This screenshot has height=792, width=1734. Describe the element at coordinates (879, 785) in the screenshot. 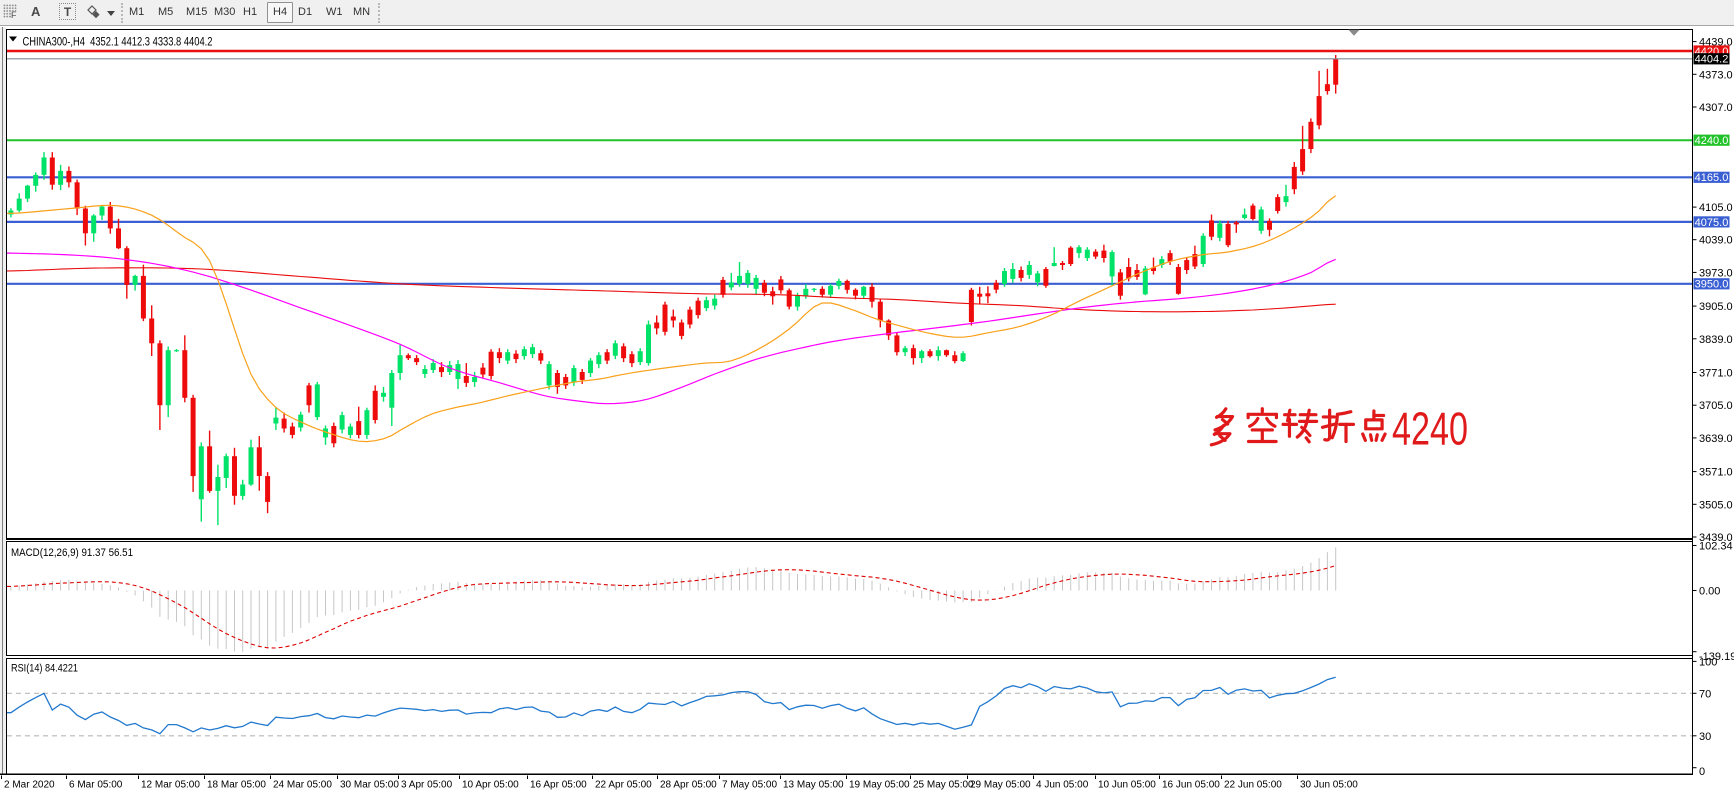

I see `svg-text: 19 May 05:00` at that location.